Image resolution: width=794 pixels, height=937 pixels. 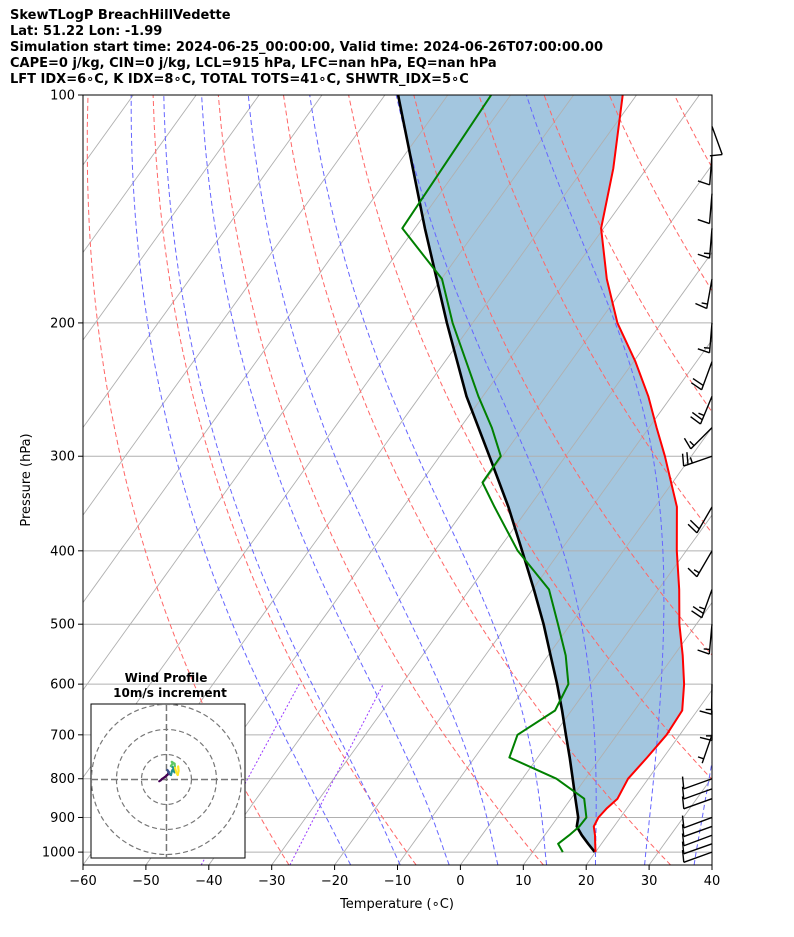 What do you see at coordinates (702, 494) in the screenshot?
I see `wind-barbs` at bounding box center [702, 494].